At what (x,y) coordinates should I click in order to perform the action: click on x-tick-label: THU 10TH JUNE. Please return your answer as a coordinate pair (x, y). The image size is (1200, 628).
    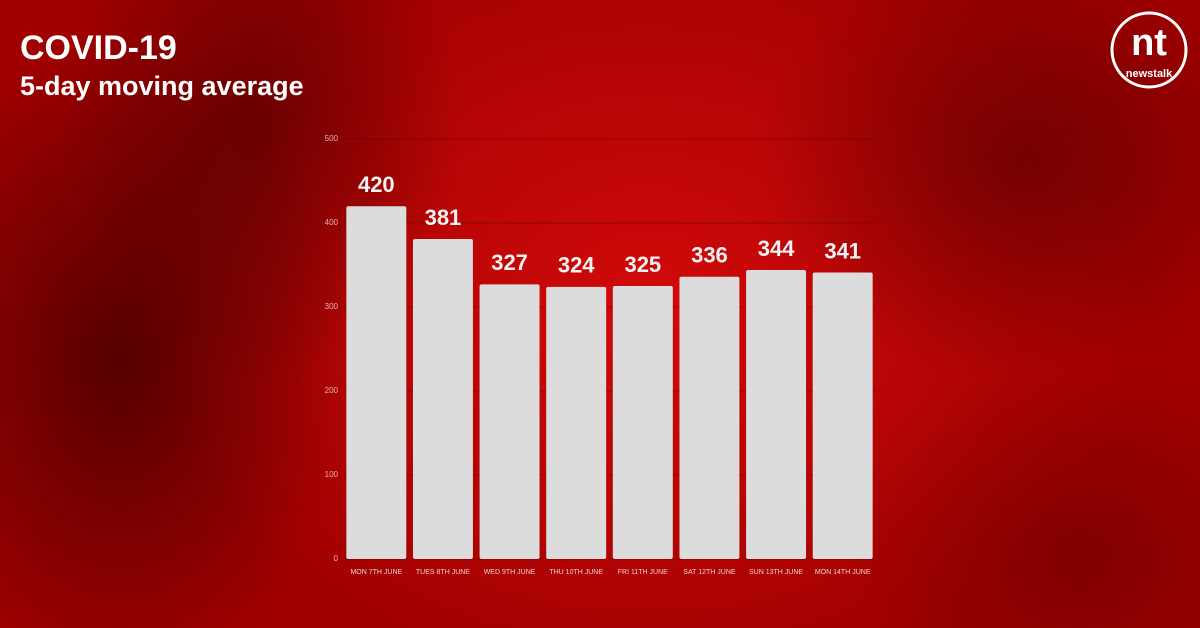
    Looking at the image, I should click on (576, 572).